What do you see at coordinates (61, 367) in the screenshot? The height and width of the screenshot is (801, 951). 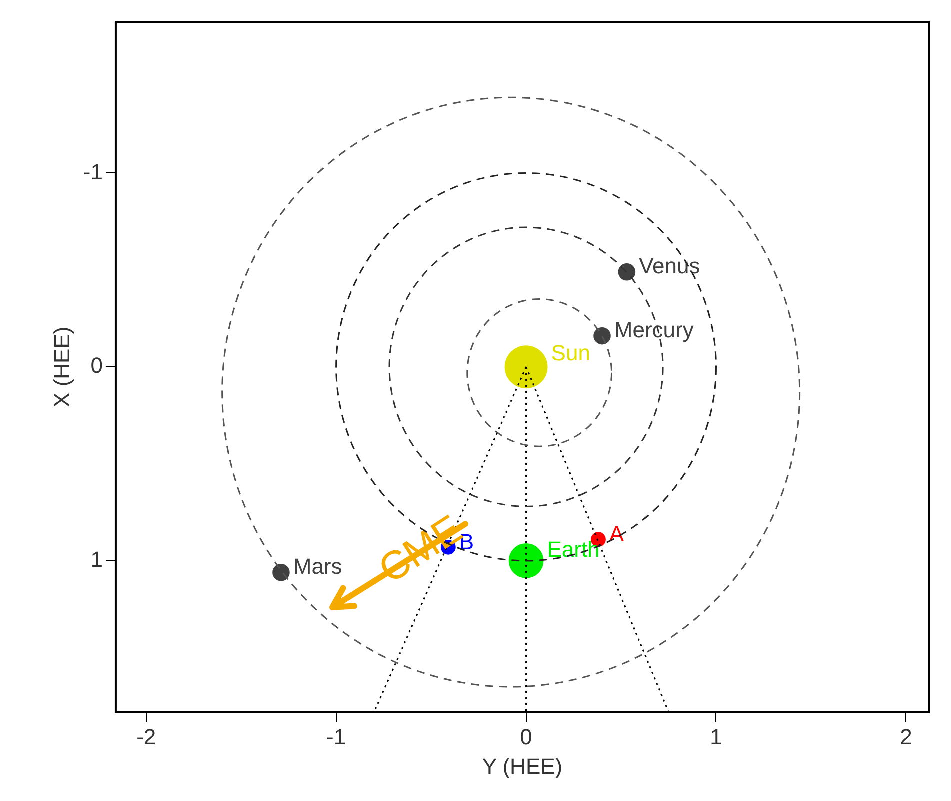 I see `y-axis-title: X (HEE)` at bounding box center [61, 367].